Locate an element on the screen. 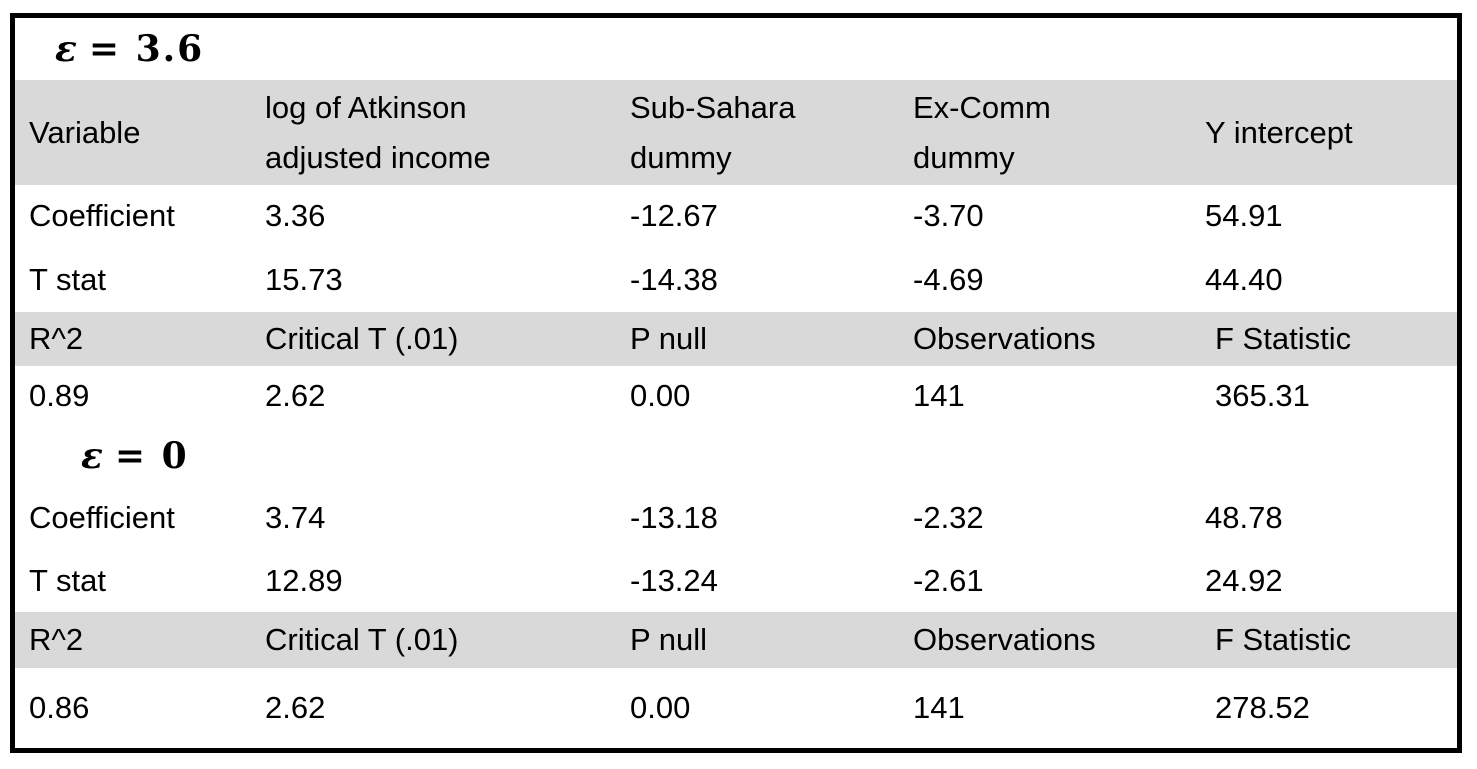 The height and width of the screenshot is (769, 1477). section-2-title: ε = 0 is located at coordinates (736, 456).